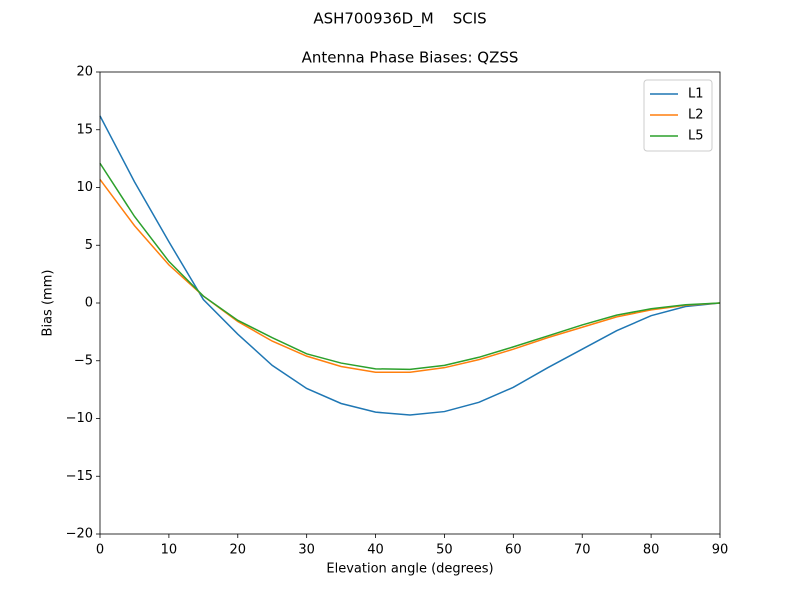 The width and height of the screenshot is (800, 600). What do you see at coordinates (410, 58) in the screenshot?
I see `chart-title: Antenna Phase Biases: QZSS` at bounding box center [410, 58].